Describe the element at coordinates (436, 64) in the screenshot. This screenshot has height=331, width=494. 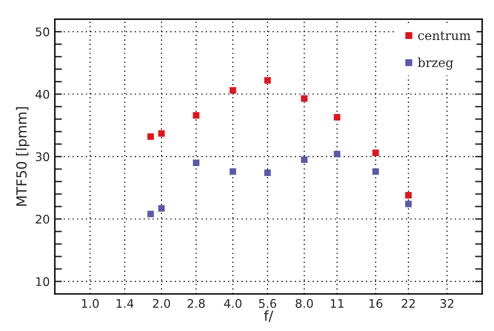
I see `legend-label: brzeg` at that location.